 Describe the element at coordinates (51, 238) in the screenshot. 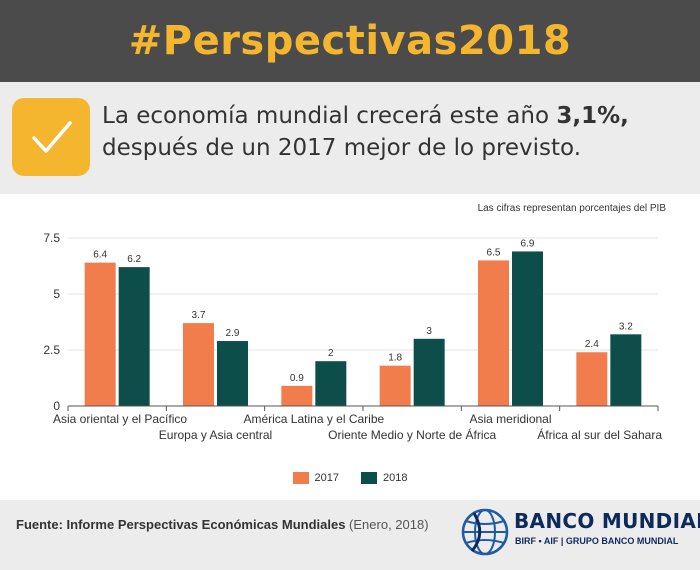

I see `y-tick-label: 7.5` at that location.